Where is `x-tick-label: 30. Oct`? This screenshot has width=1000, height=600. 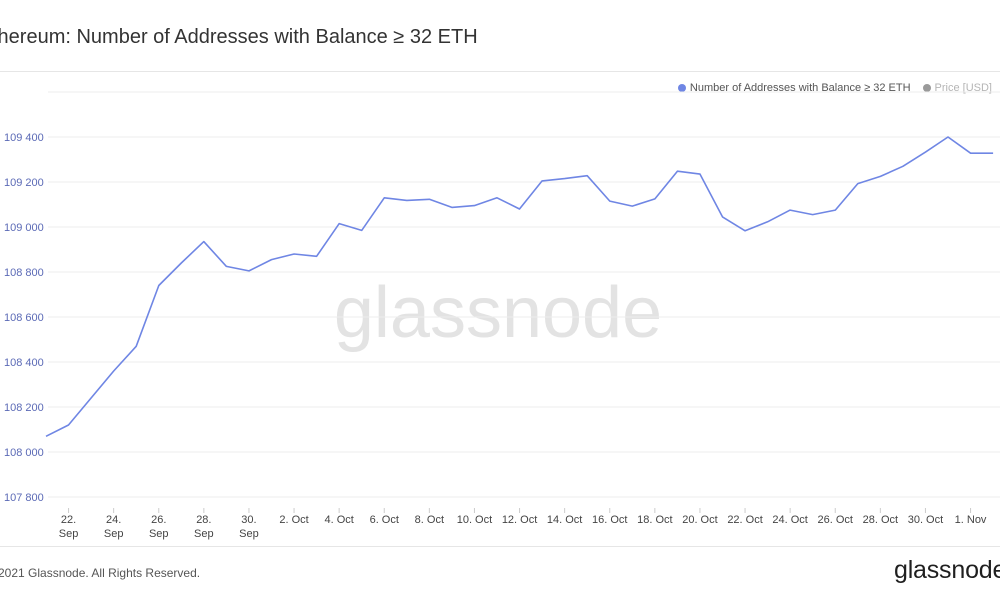 x-tick-label: 30. Oct is located at coordinates (925, 520).